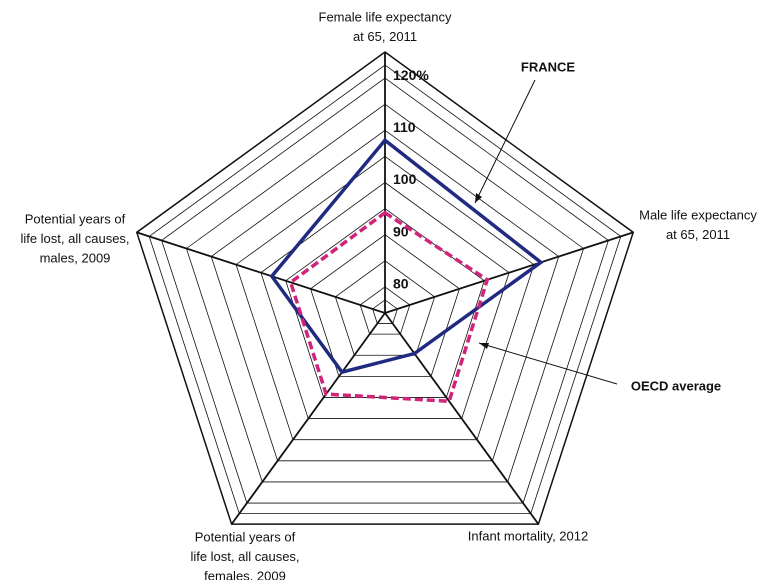 This screenshot has height=585, width=763. I want to click on axis-label: males, 2009, so click(75, 257).